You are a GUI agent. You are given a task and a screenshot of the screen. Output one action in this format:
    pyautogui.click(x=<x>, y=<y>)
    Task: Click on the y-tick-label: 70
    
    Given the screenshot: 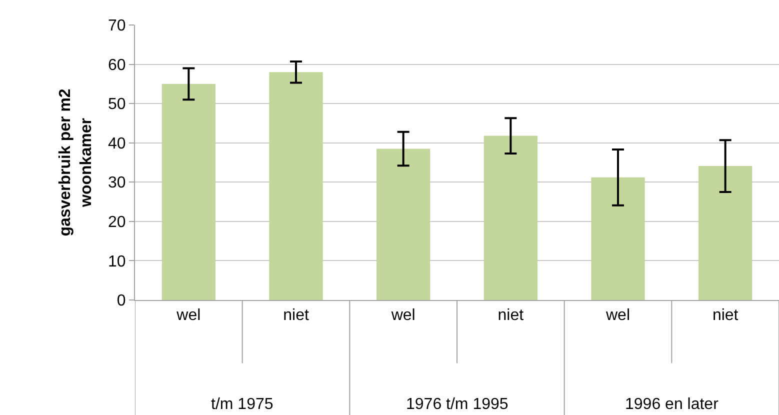 What is the action you would take?
    pyautogui.click(x=117, y=26)
    